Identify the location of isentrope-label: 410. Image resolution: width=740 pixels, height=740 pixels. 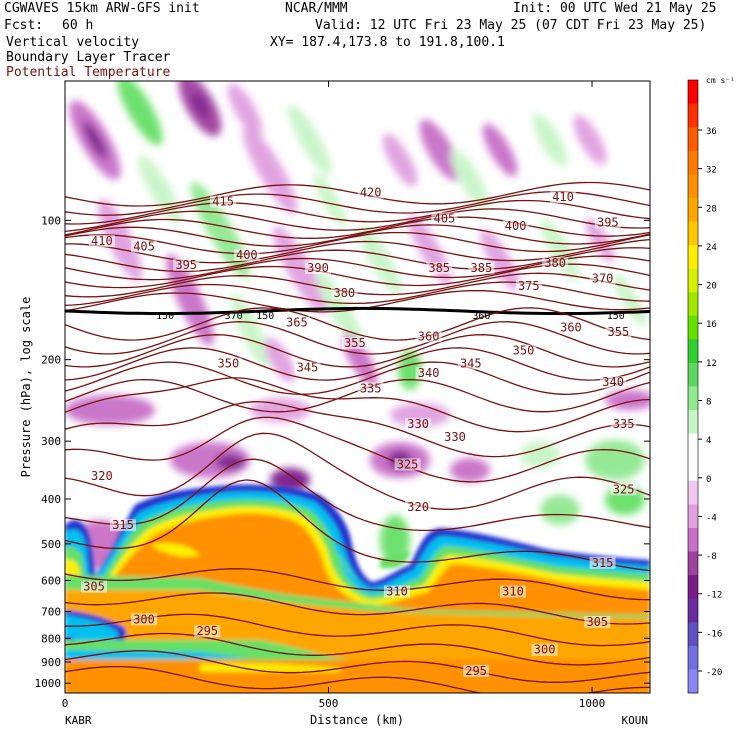
(563, 197).